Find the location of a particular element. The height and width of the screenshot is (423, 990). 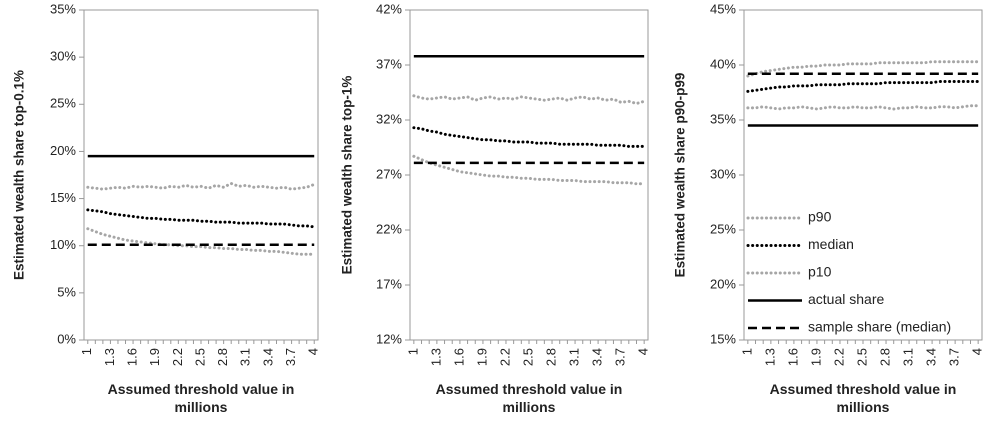

y-tick-label: 0% is located at coordinates (66, 338).